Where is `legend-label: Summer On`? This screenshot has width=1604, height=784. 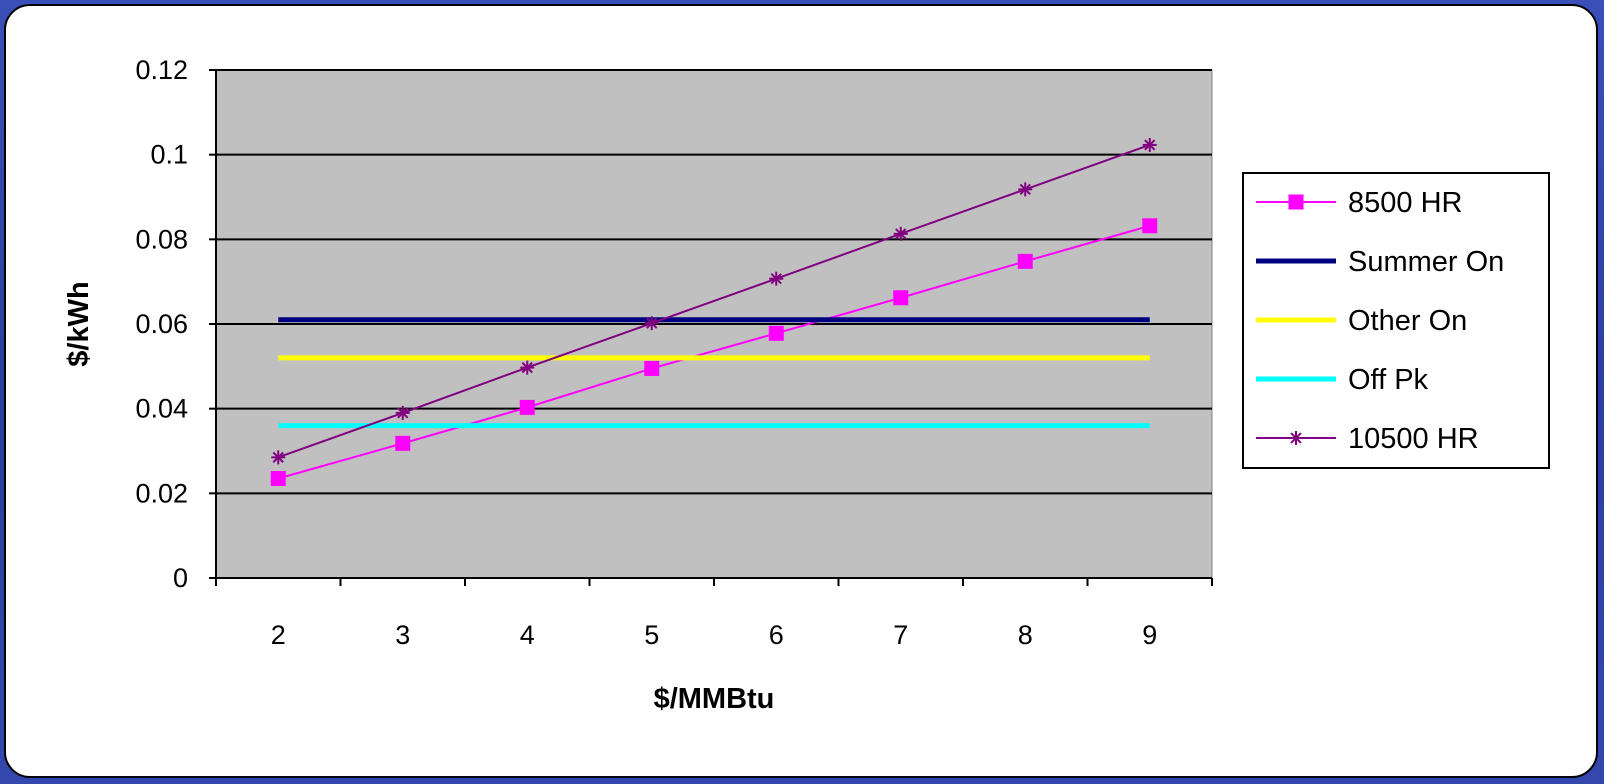 legend-label: Summer On is located at coordinates (1426, 262).